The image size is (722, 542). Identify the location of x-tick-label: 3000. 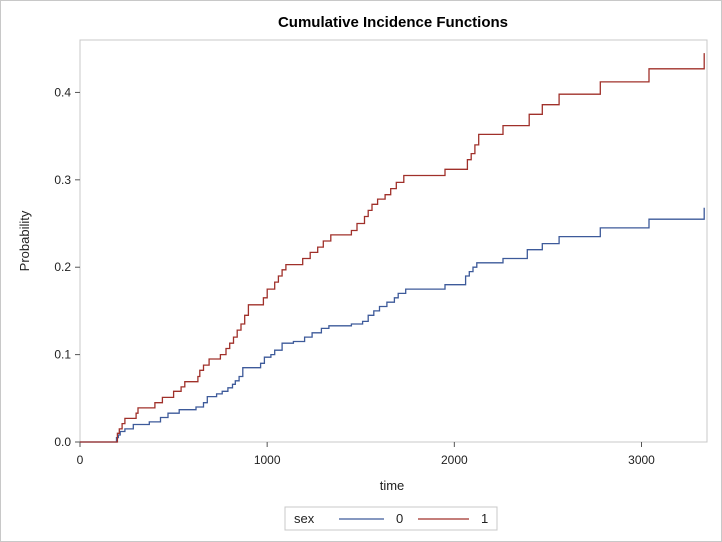
(641, 460).